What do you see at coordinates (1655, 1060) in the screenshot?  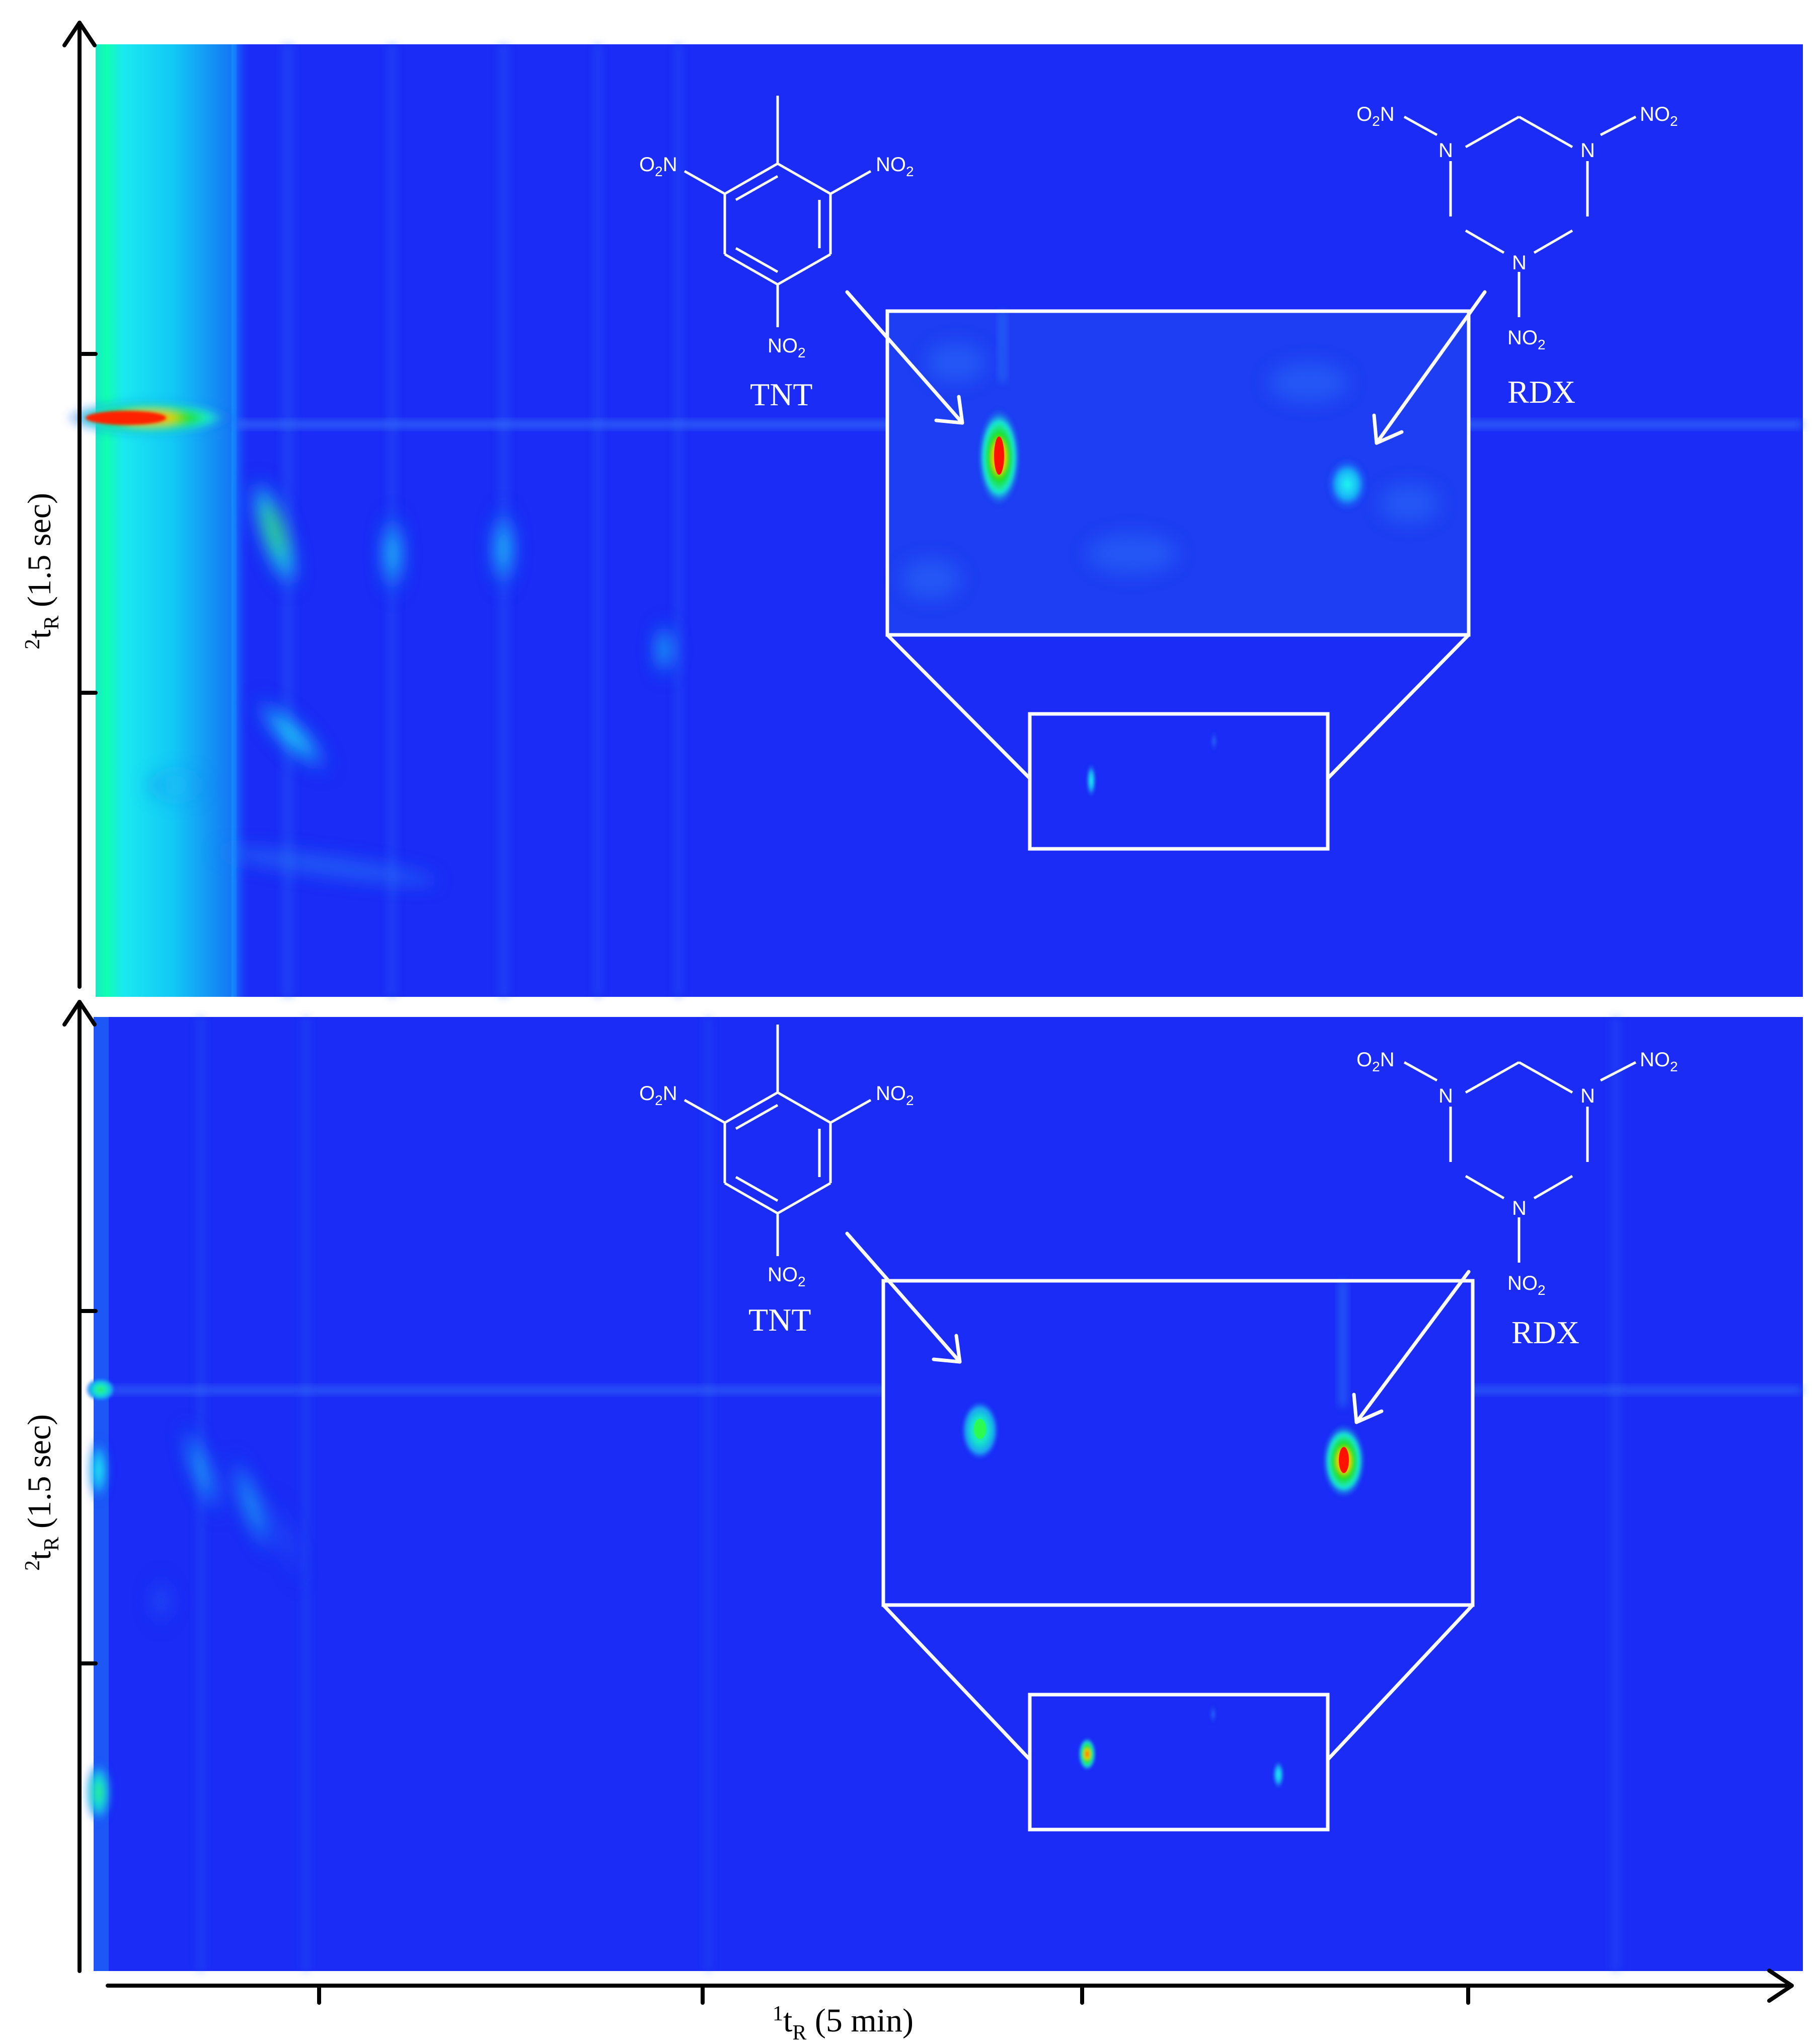 I see `rdx-bottom-right-group: NO` at bounding box center [1655, 1060].